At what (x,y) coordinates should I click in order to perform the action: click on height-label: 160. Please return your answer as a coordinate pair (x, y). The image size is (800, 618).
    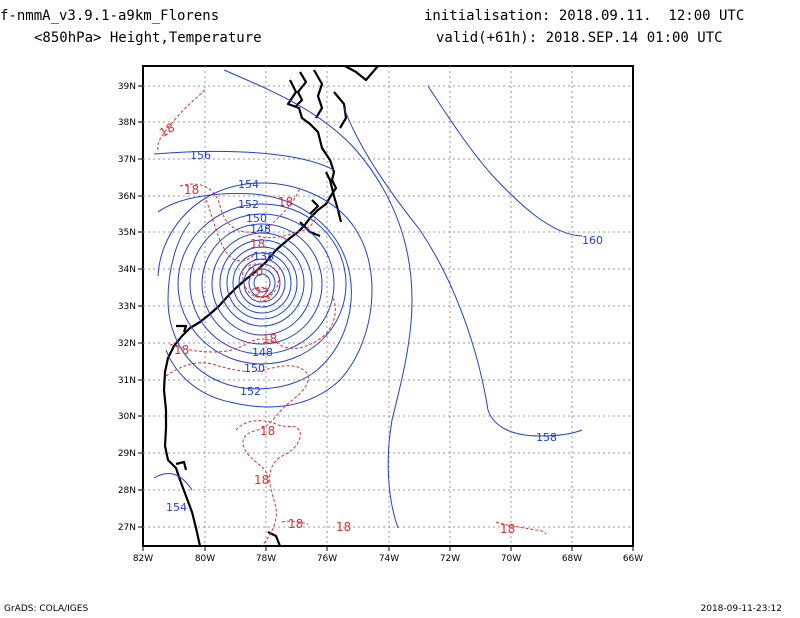
    Looking at the image, I should click on (592, 240).